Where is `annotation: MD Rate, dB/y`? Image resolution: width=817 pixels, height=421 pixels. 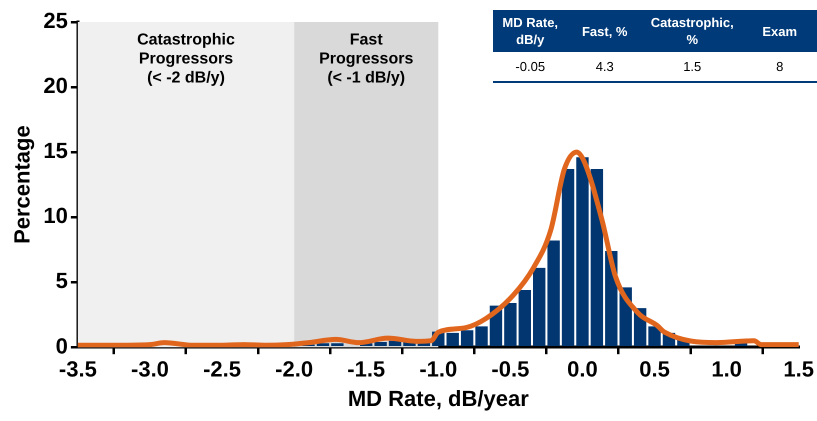
annotation: MD Rate, dB/y is located at coordinates (530, 31).